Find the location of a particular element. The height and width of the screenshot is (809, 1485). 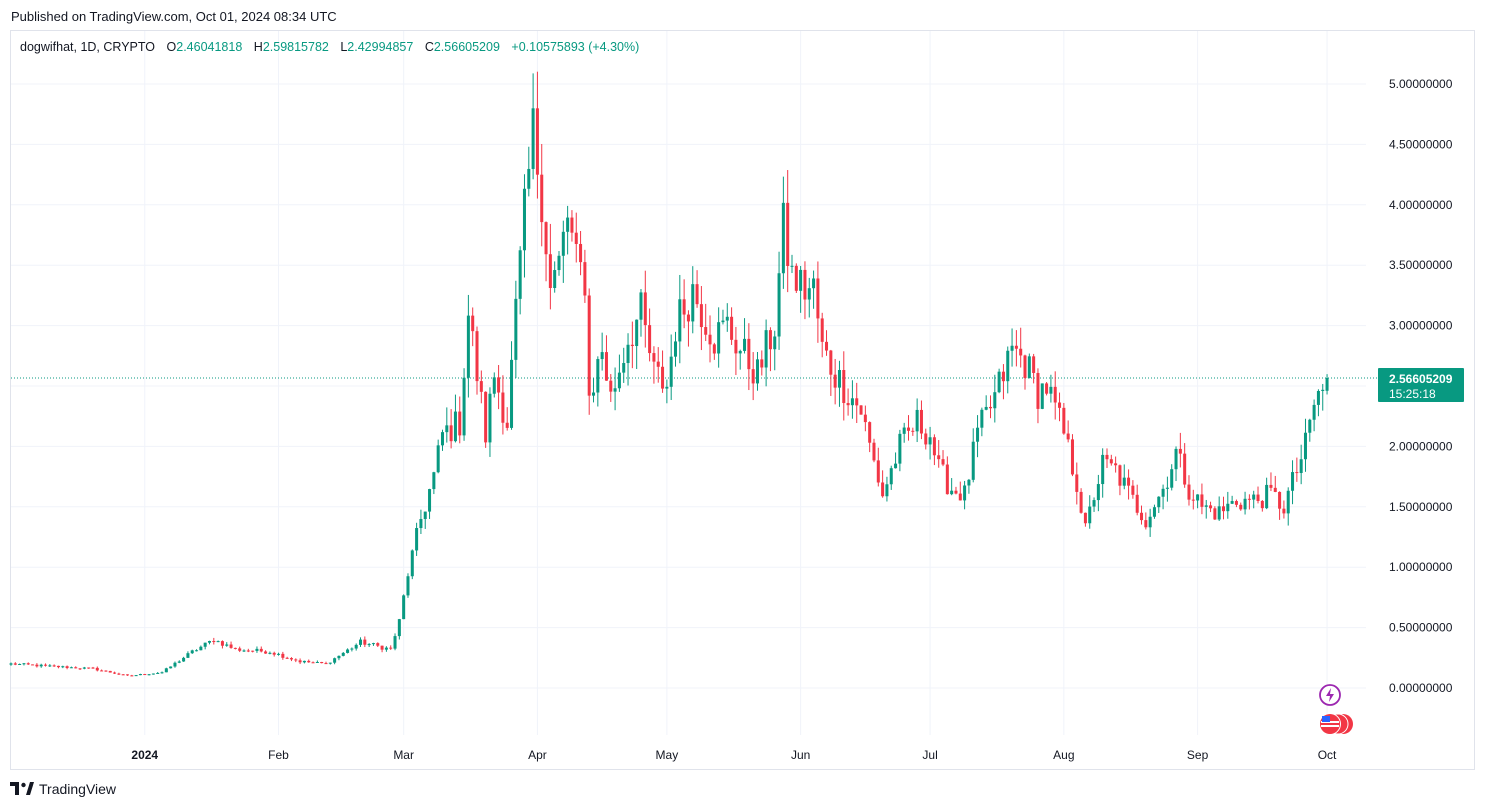

close-label: C is located at coordinates (429, 47).